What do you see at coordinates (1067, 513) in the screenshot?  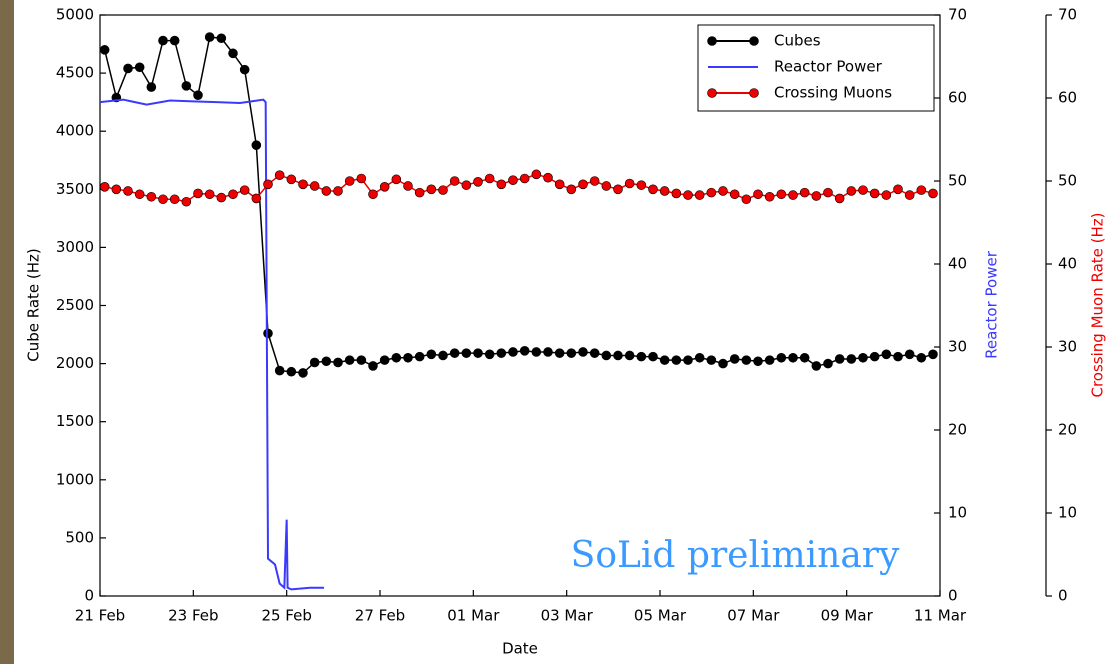 I see `y3-tick-label: 10` at bounding box center [1067, 513].